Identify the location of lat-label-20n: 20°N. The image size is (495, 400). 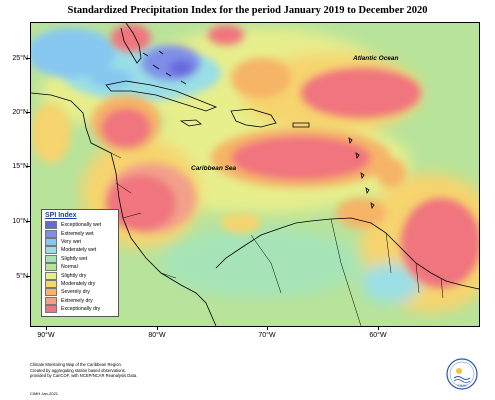
(20, 112).